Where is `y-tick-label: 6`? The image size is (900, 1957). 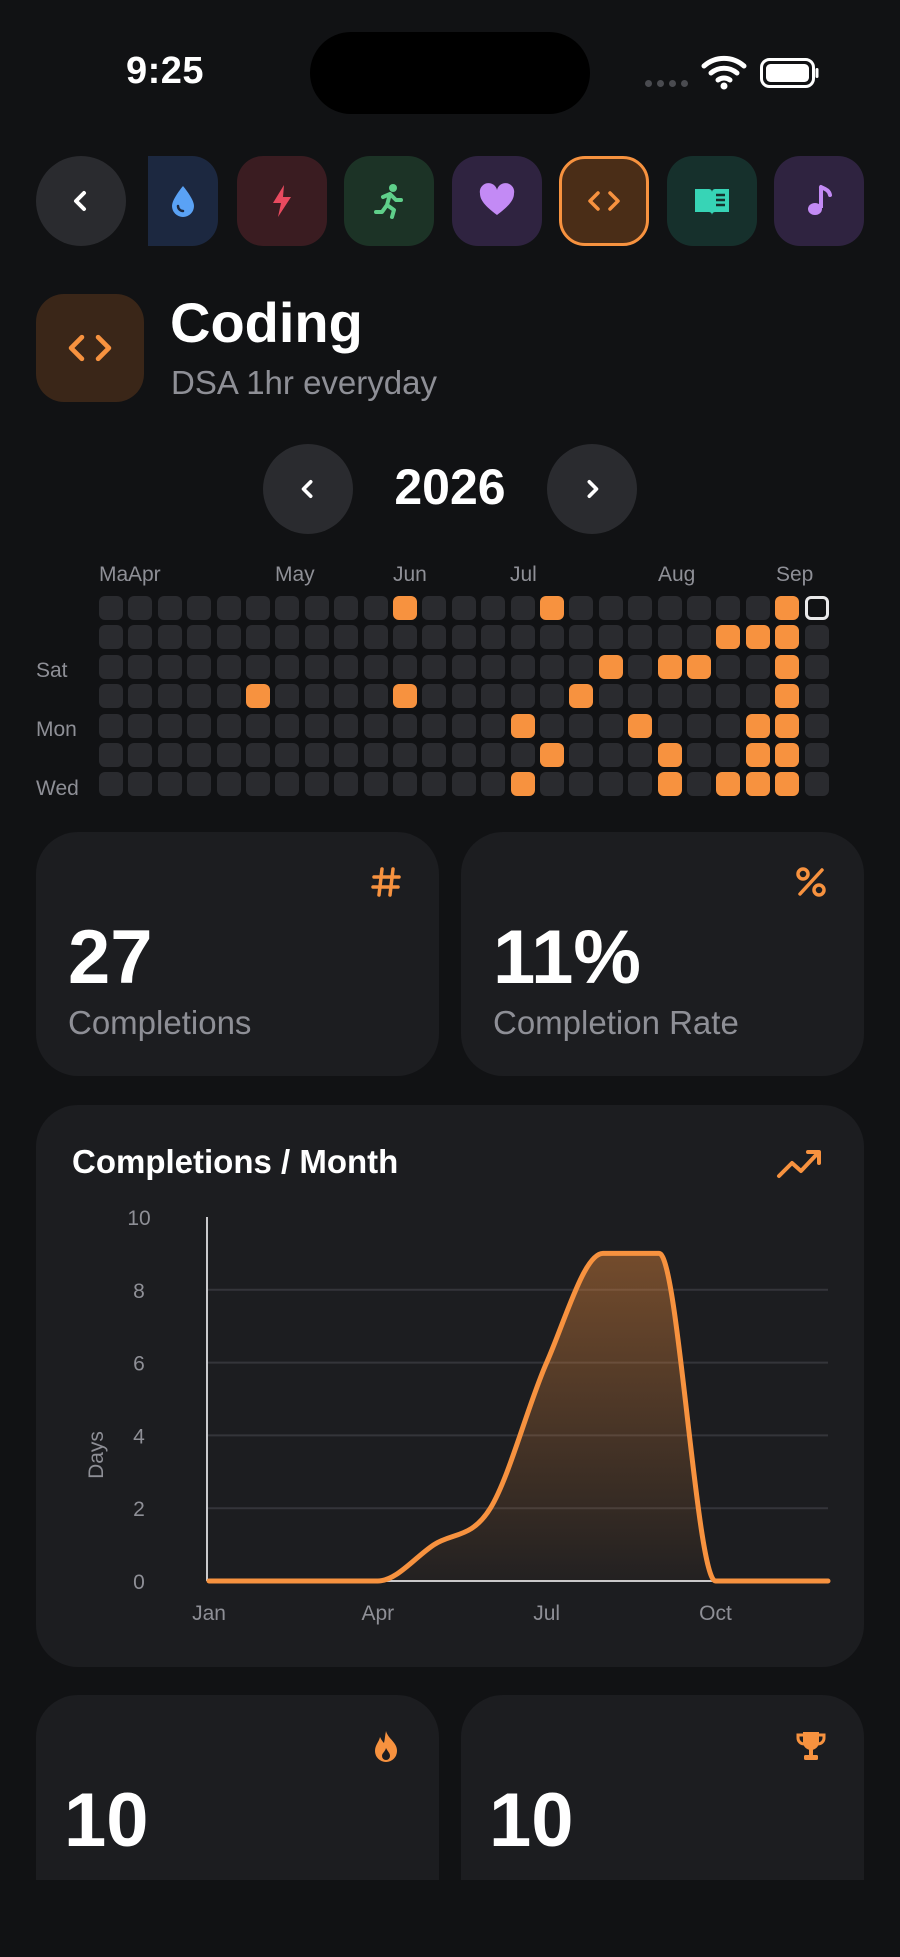
y-tick-label: 6 is located at coordinates (139, 1364).